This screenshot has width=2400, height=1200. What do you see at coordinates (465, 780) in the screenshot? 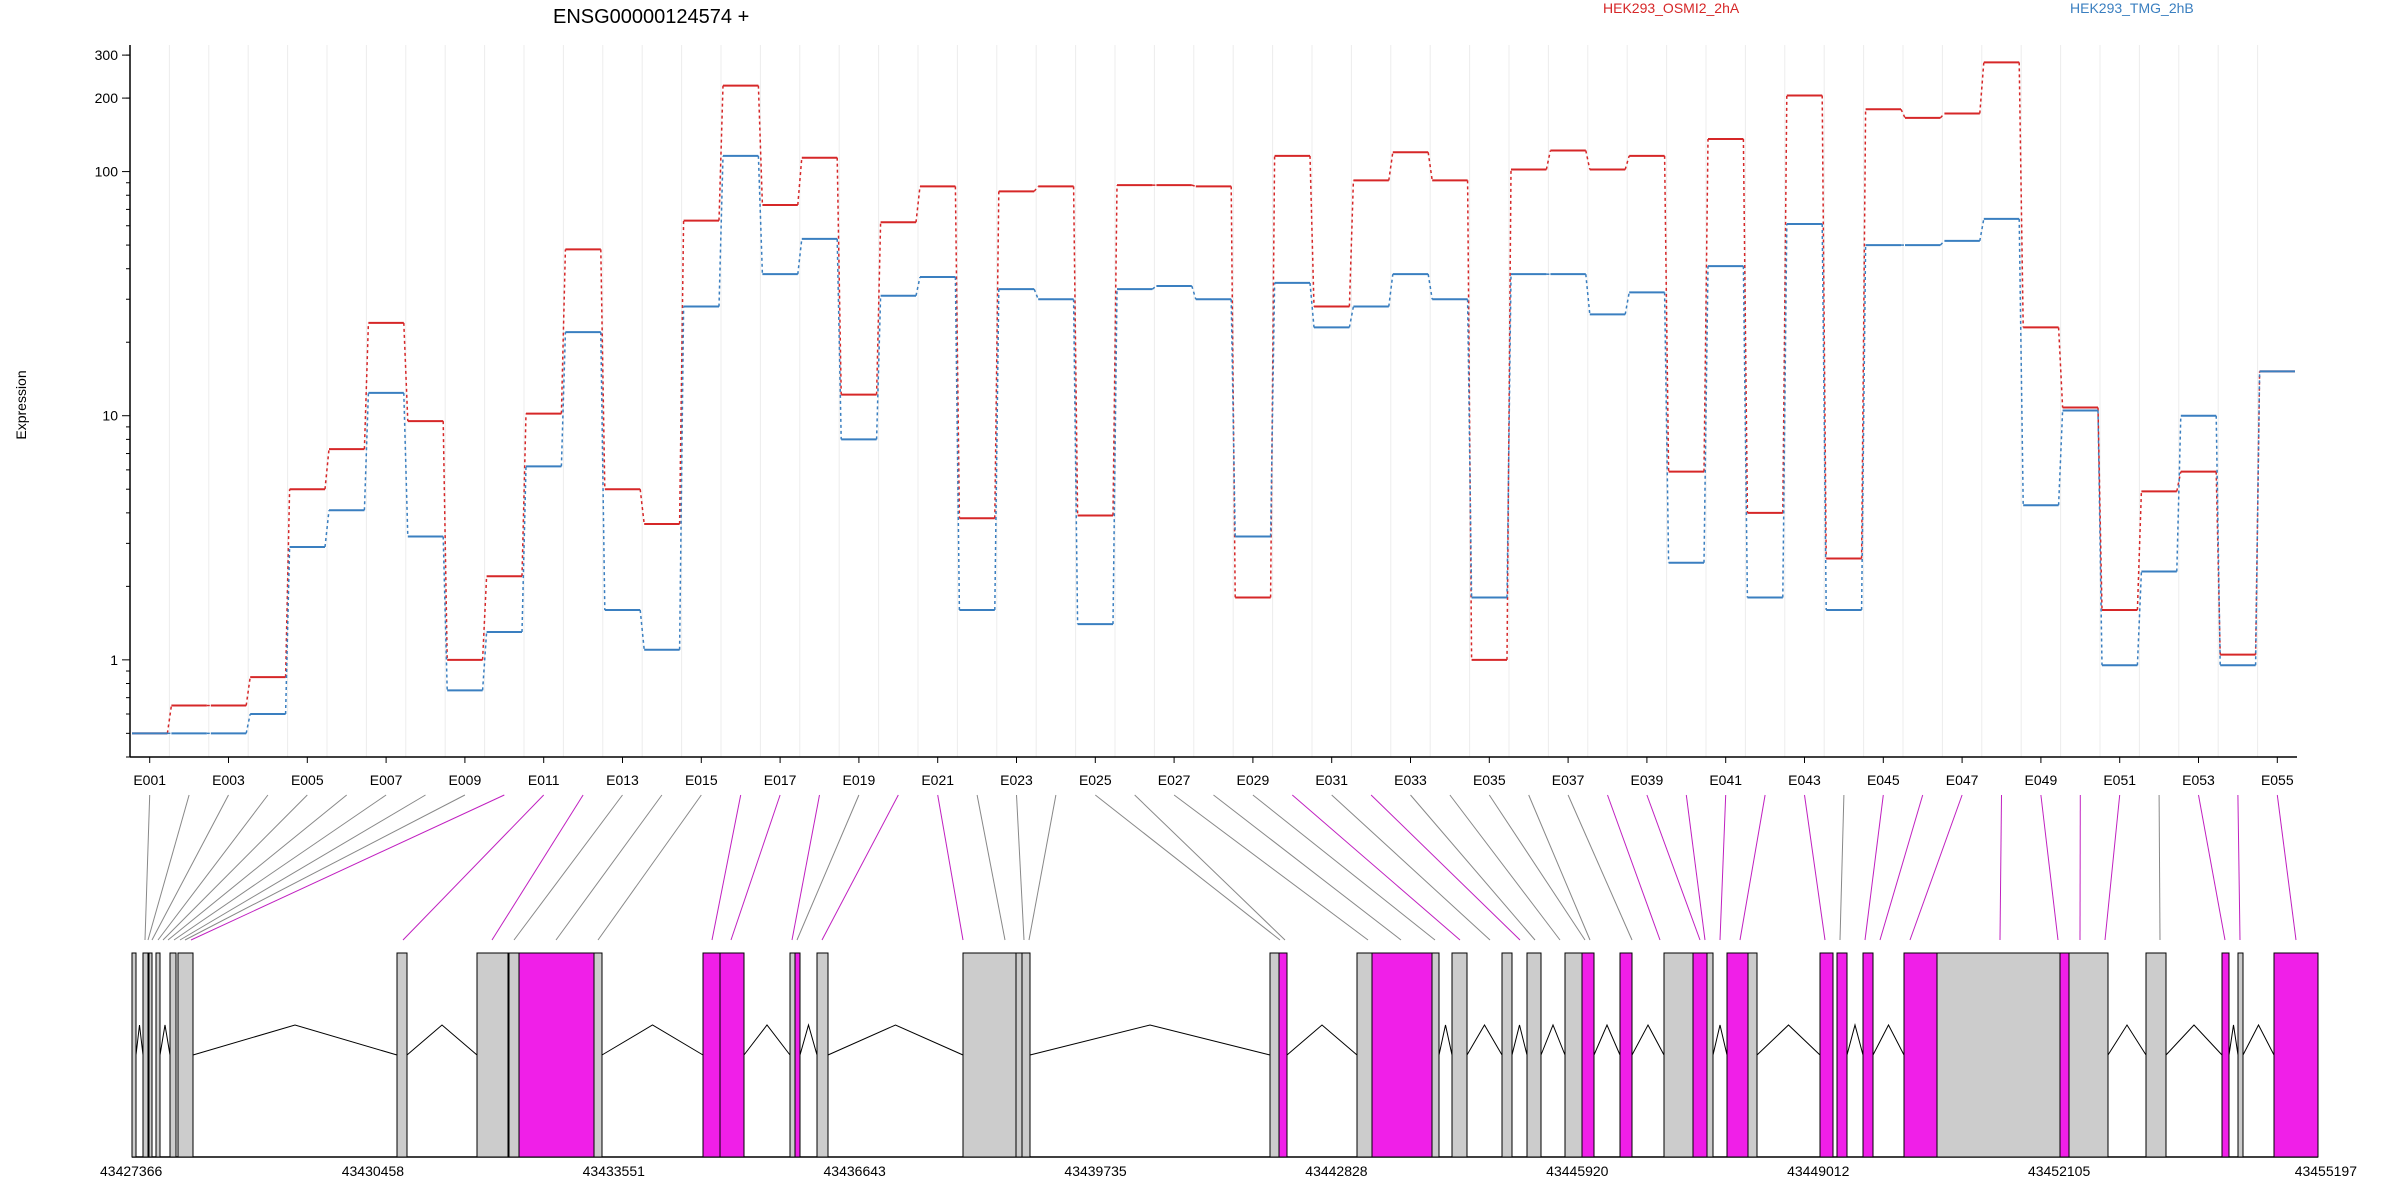
I see `x-tick-label: E009` at bounding box center [465, 780].